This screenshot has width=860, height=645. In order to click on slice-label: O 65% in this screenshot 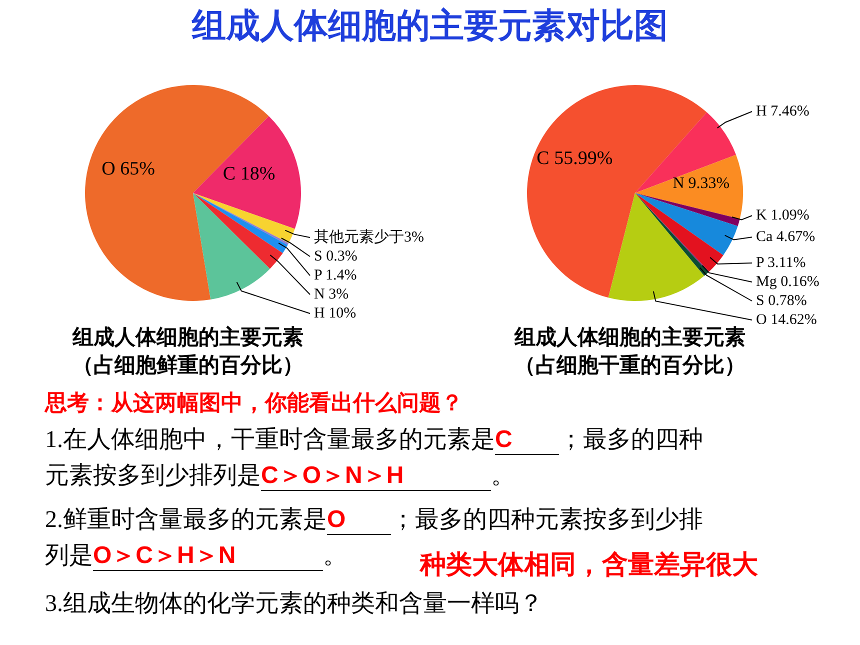, I will do `click(129, 169)`.